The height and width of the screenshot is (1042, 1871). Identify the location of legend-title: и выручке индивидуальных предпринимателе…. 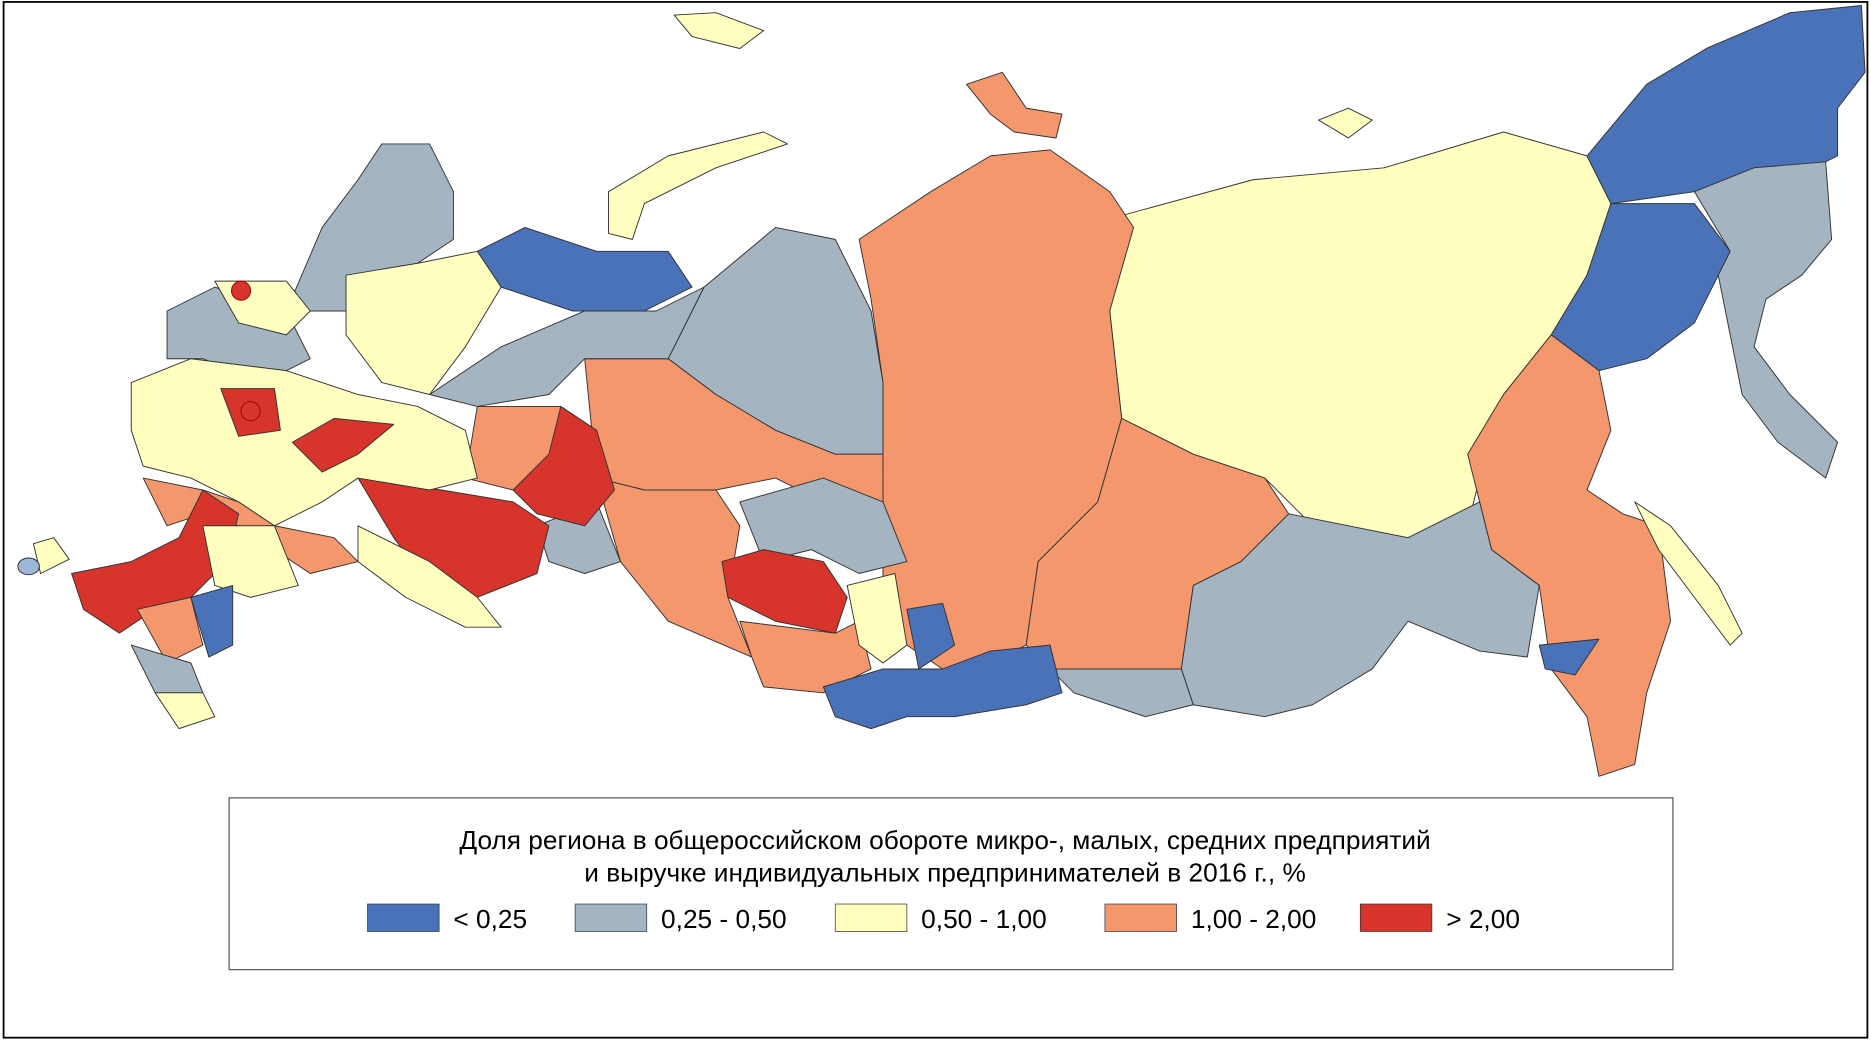
(945, 872).